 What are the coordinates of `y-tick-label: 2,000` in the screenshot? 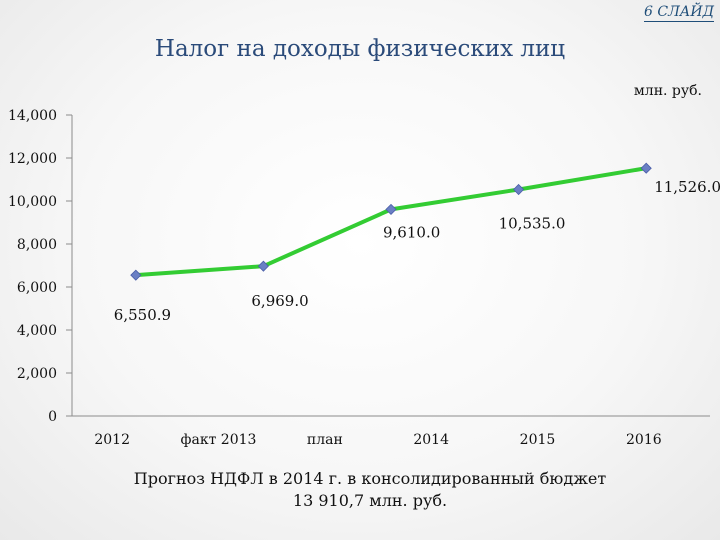 It's located at (37, 374).